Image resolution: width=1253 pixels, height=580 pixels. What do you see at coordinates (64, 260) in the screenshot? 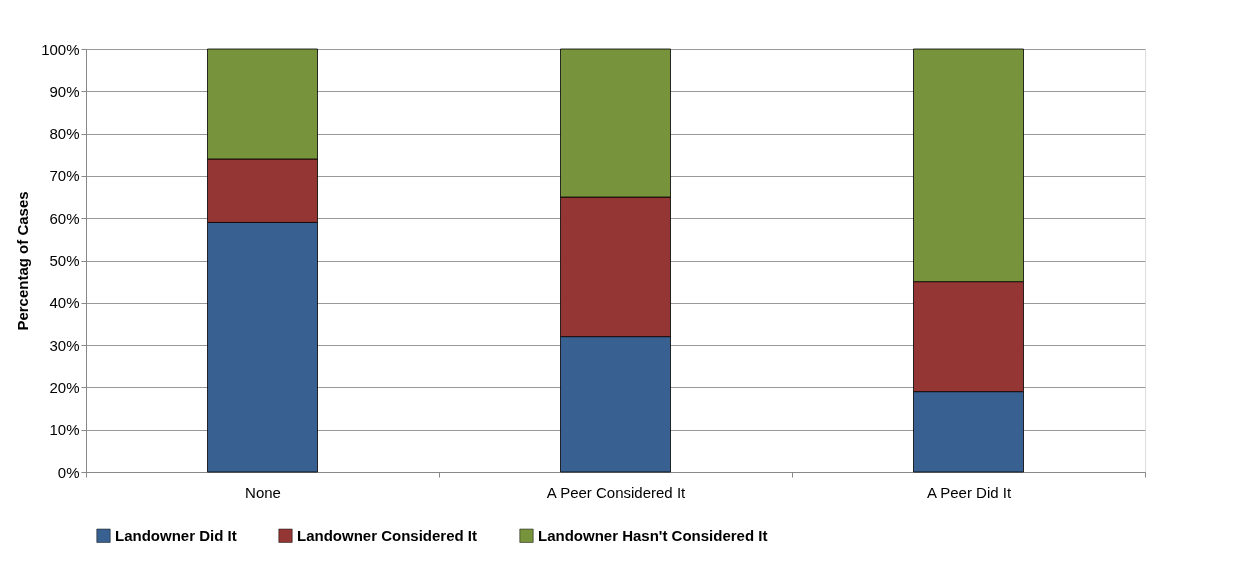
I see `y-tick-label: 50%` at bounding box center [64, 260].